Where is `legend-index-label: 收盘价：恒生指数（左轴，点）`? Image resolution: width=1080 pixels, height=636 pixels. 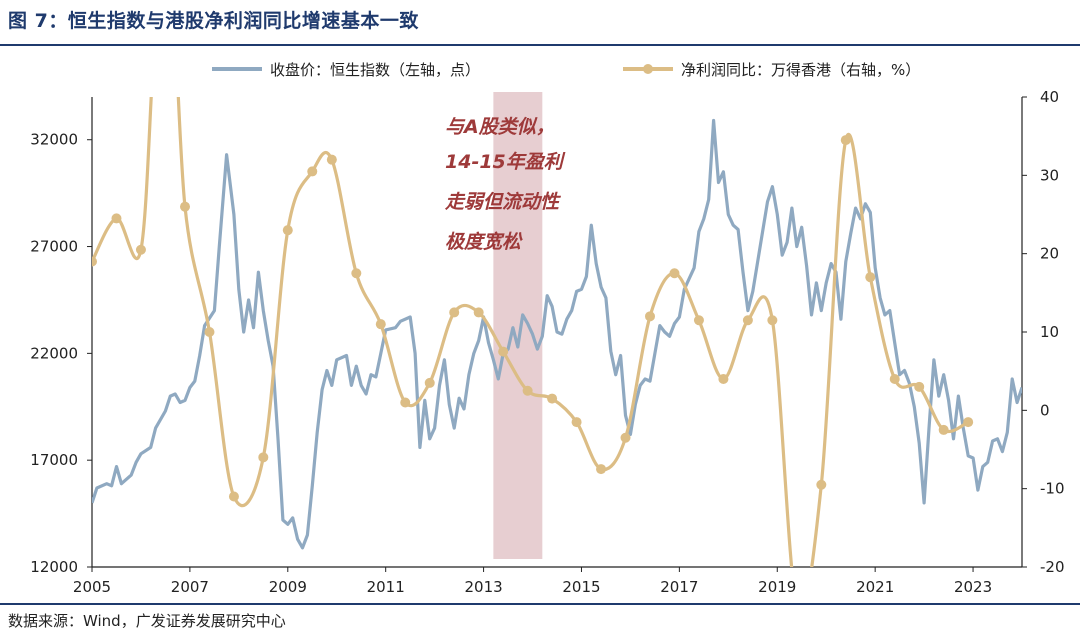 legend-index-label: 收盘价：恒生指数（左轴，点） is located at coordinates (375, 70).